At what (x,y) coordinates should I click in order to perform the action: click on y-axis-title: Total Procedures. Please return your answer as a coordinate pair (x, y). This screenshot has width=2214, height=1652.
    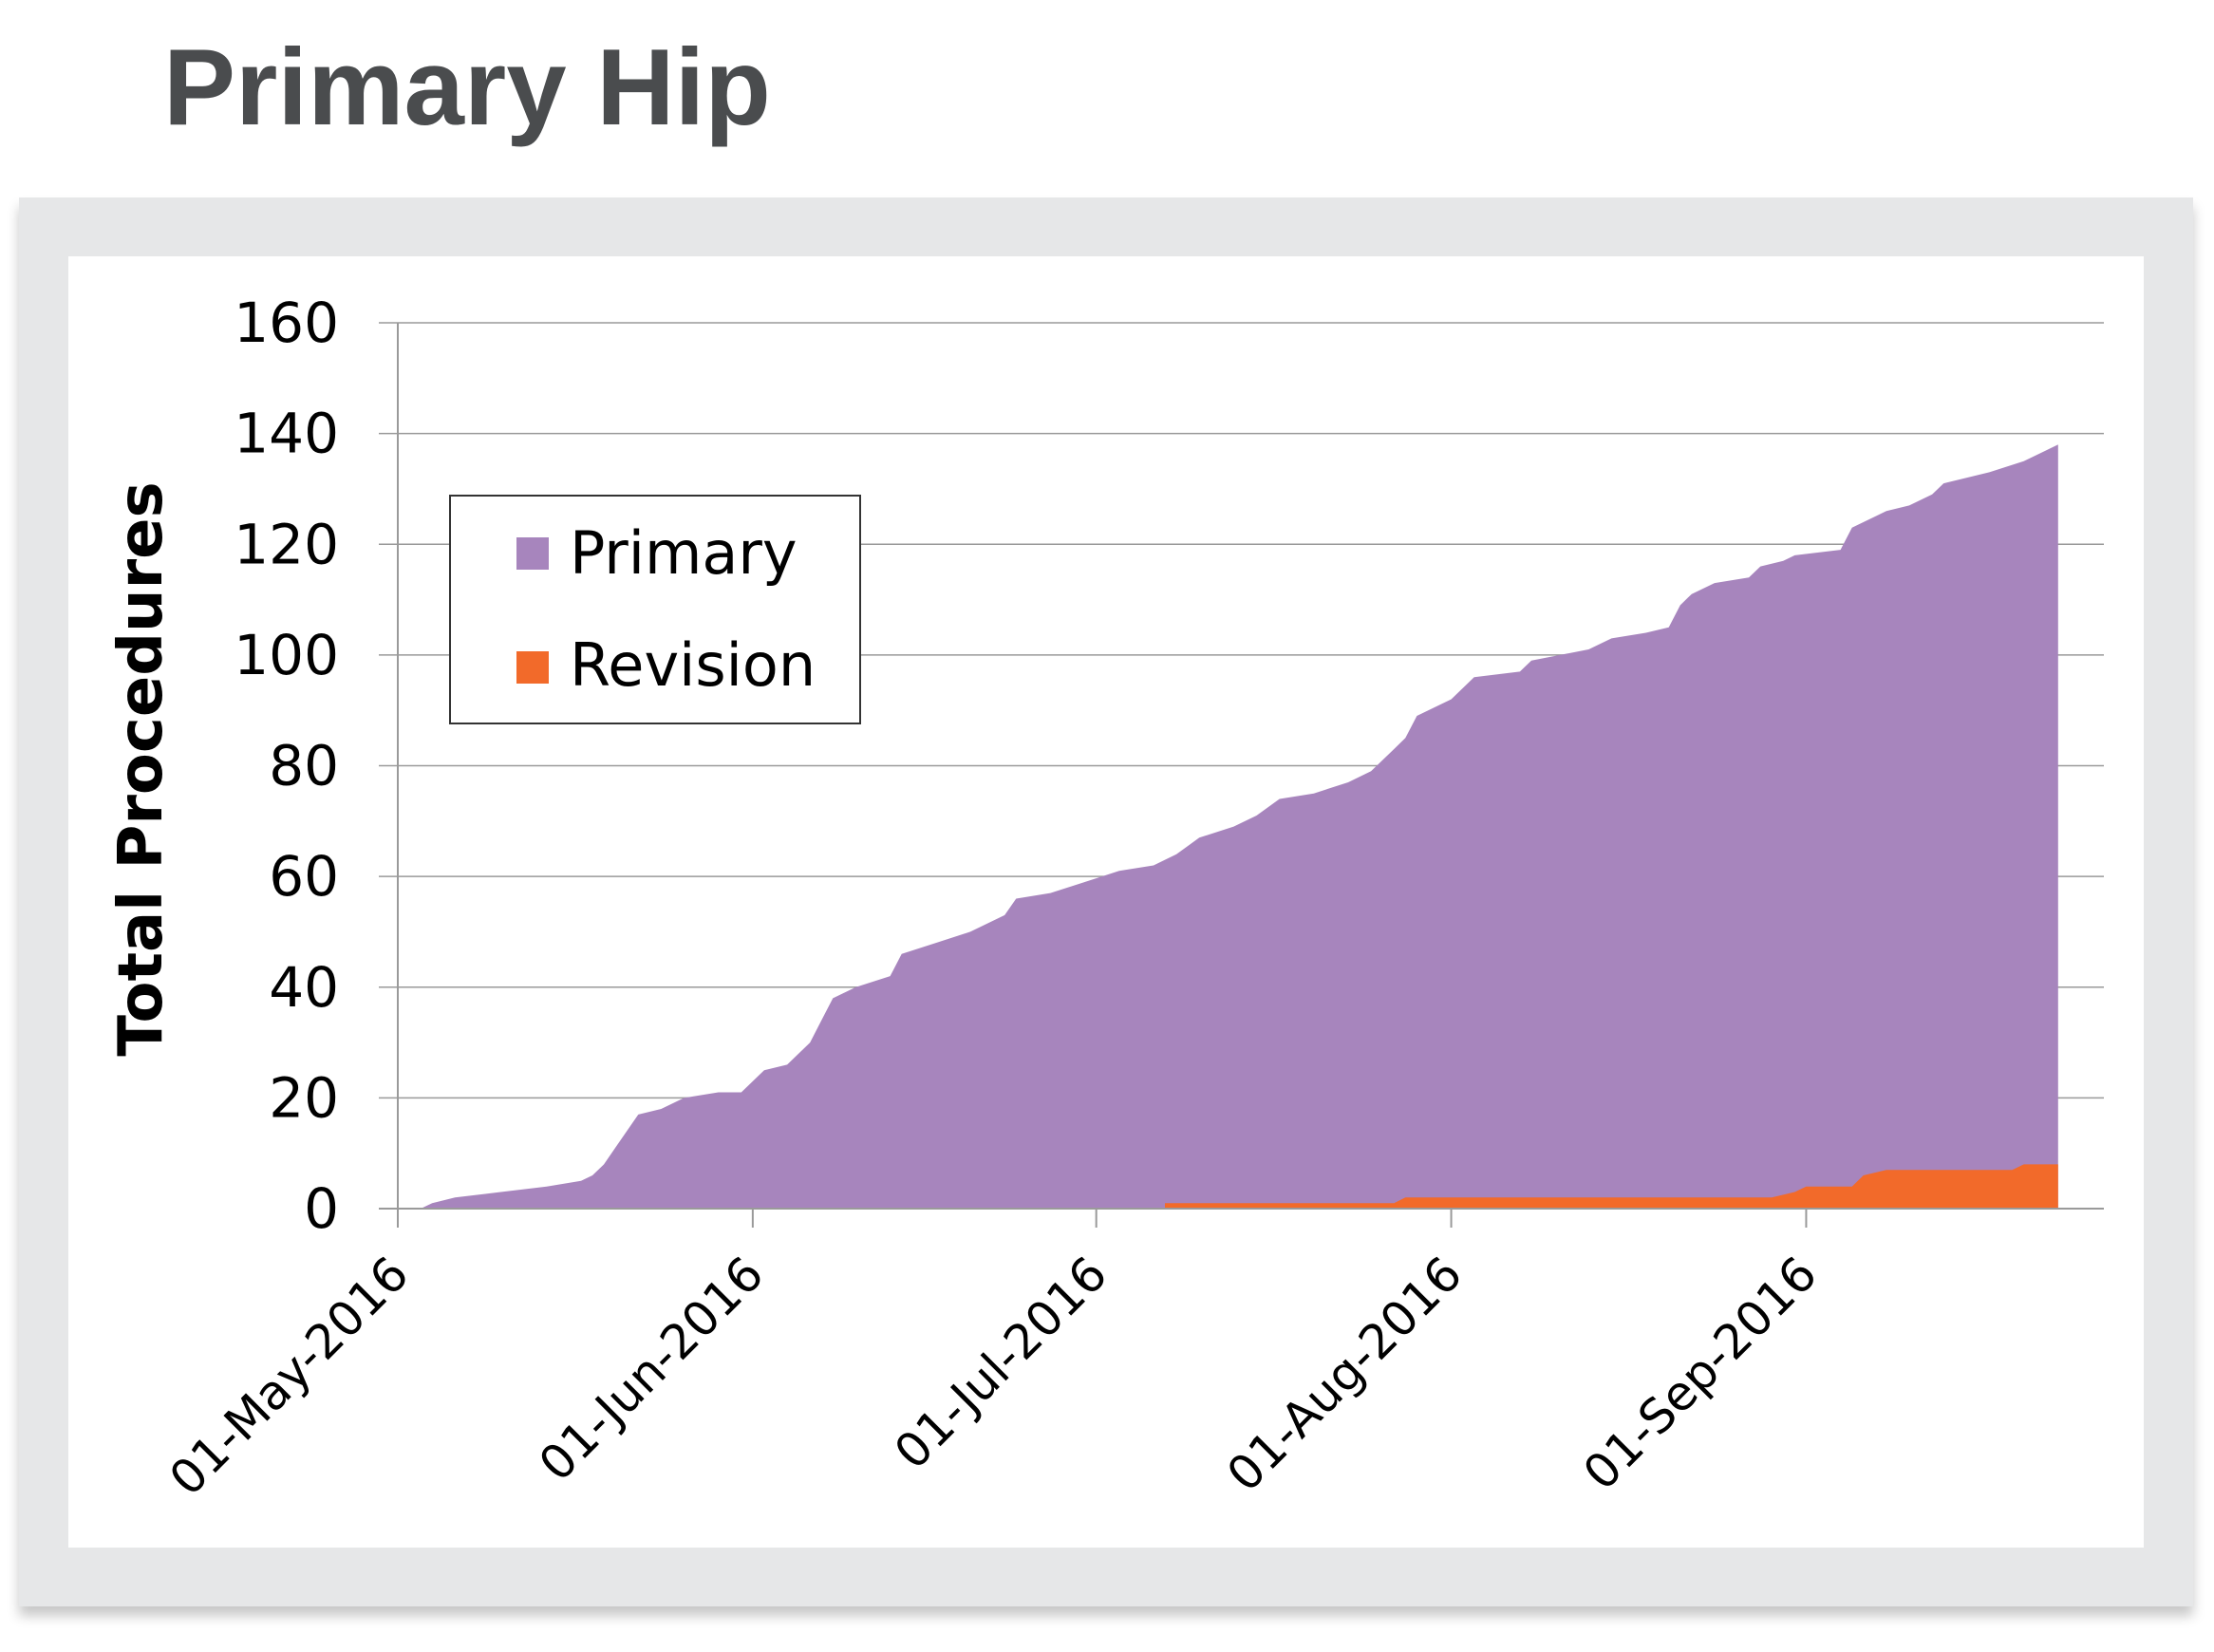
    Looking at the image, I should click on (141, 768).